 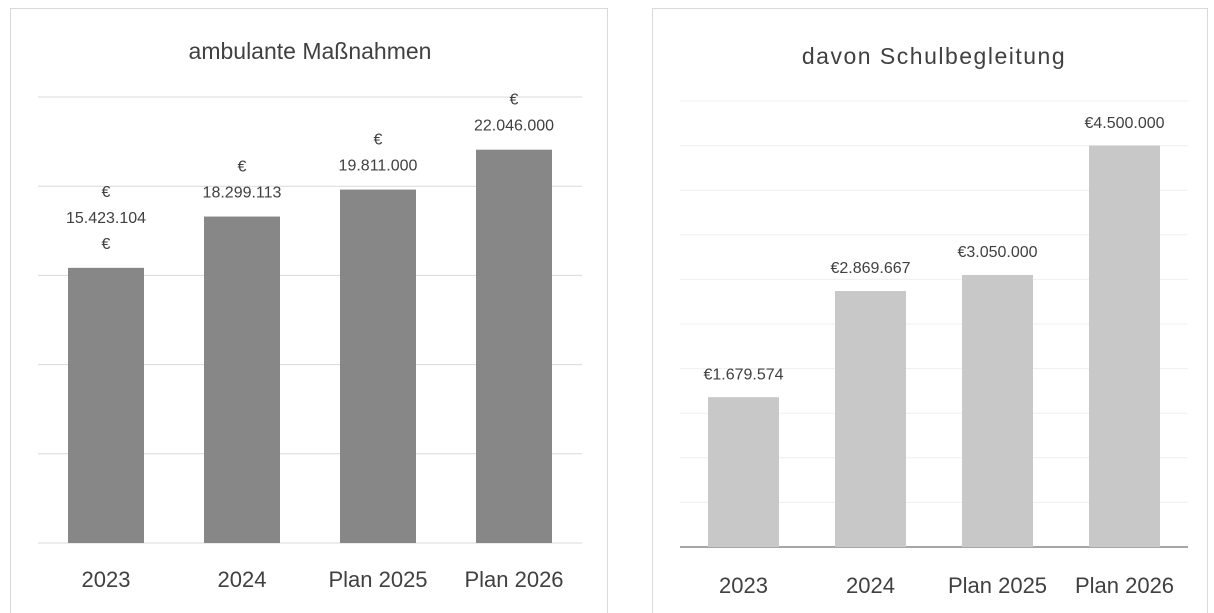 I want to click on data-label: €1.679.574, so click(x=743, y=374).